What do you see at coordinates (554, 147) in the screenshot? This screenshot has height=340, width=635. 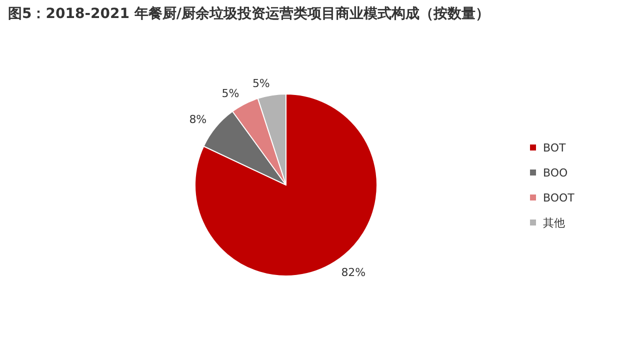 I see `legend-label: BOT` at bounding box center [554, 147].